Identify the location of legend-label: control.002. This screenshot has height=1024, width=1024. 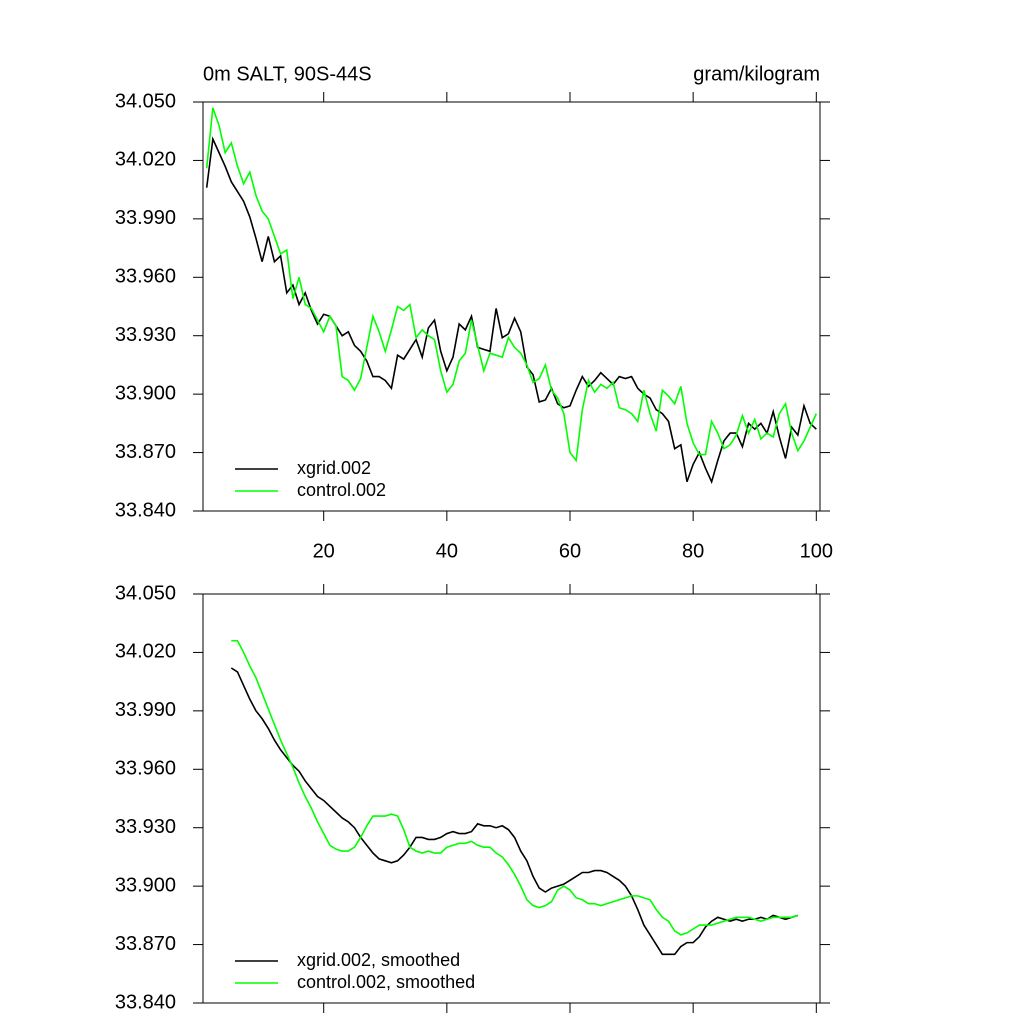
(341, 490).